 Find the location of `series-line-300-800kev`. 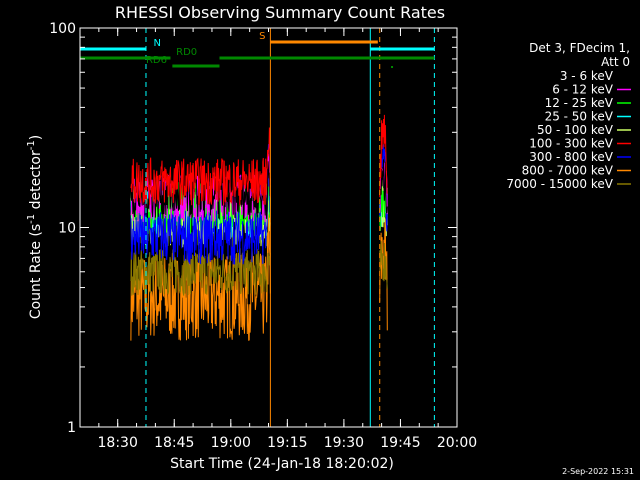

series-line-300-800kev is located at coordinates (200, 204).